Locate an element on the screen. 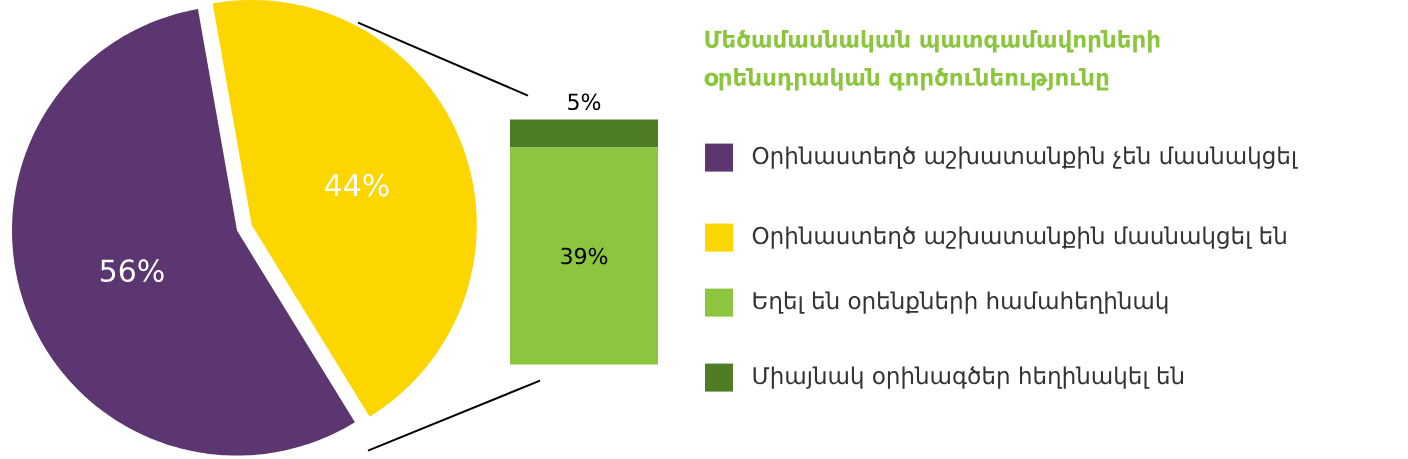  legend-label: Օրինաստեղծ աշխատանքին մասնակցել են is located at coordinates (1019, 237).